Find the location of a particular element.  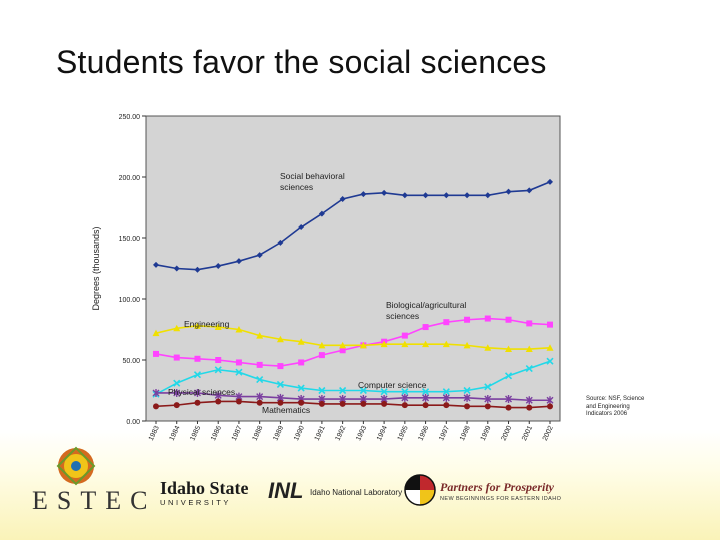

partners-prosperity-sub: NEW BEGINNINGS FOR EASTERN IDAHO is located at coordinates (501, 499).